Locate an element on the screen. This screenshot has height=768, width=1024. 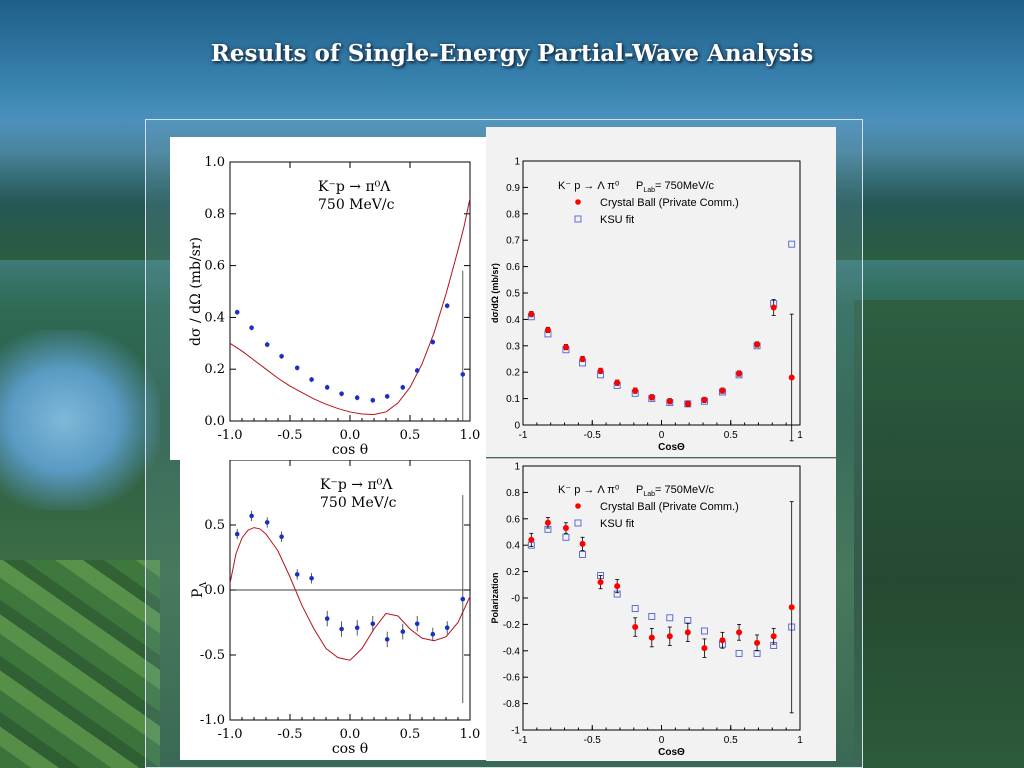
x-tick-label: -1.0 is located at coordinates (229, 734).